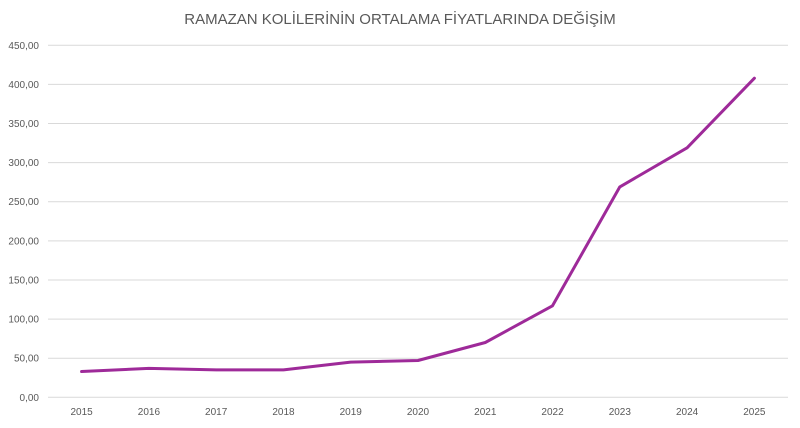  I want to click on y-tick-label: 250,00, so click(23, 202).